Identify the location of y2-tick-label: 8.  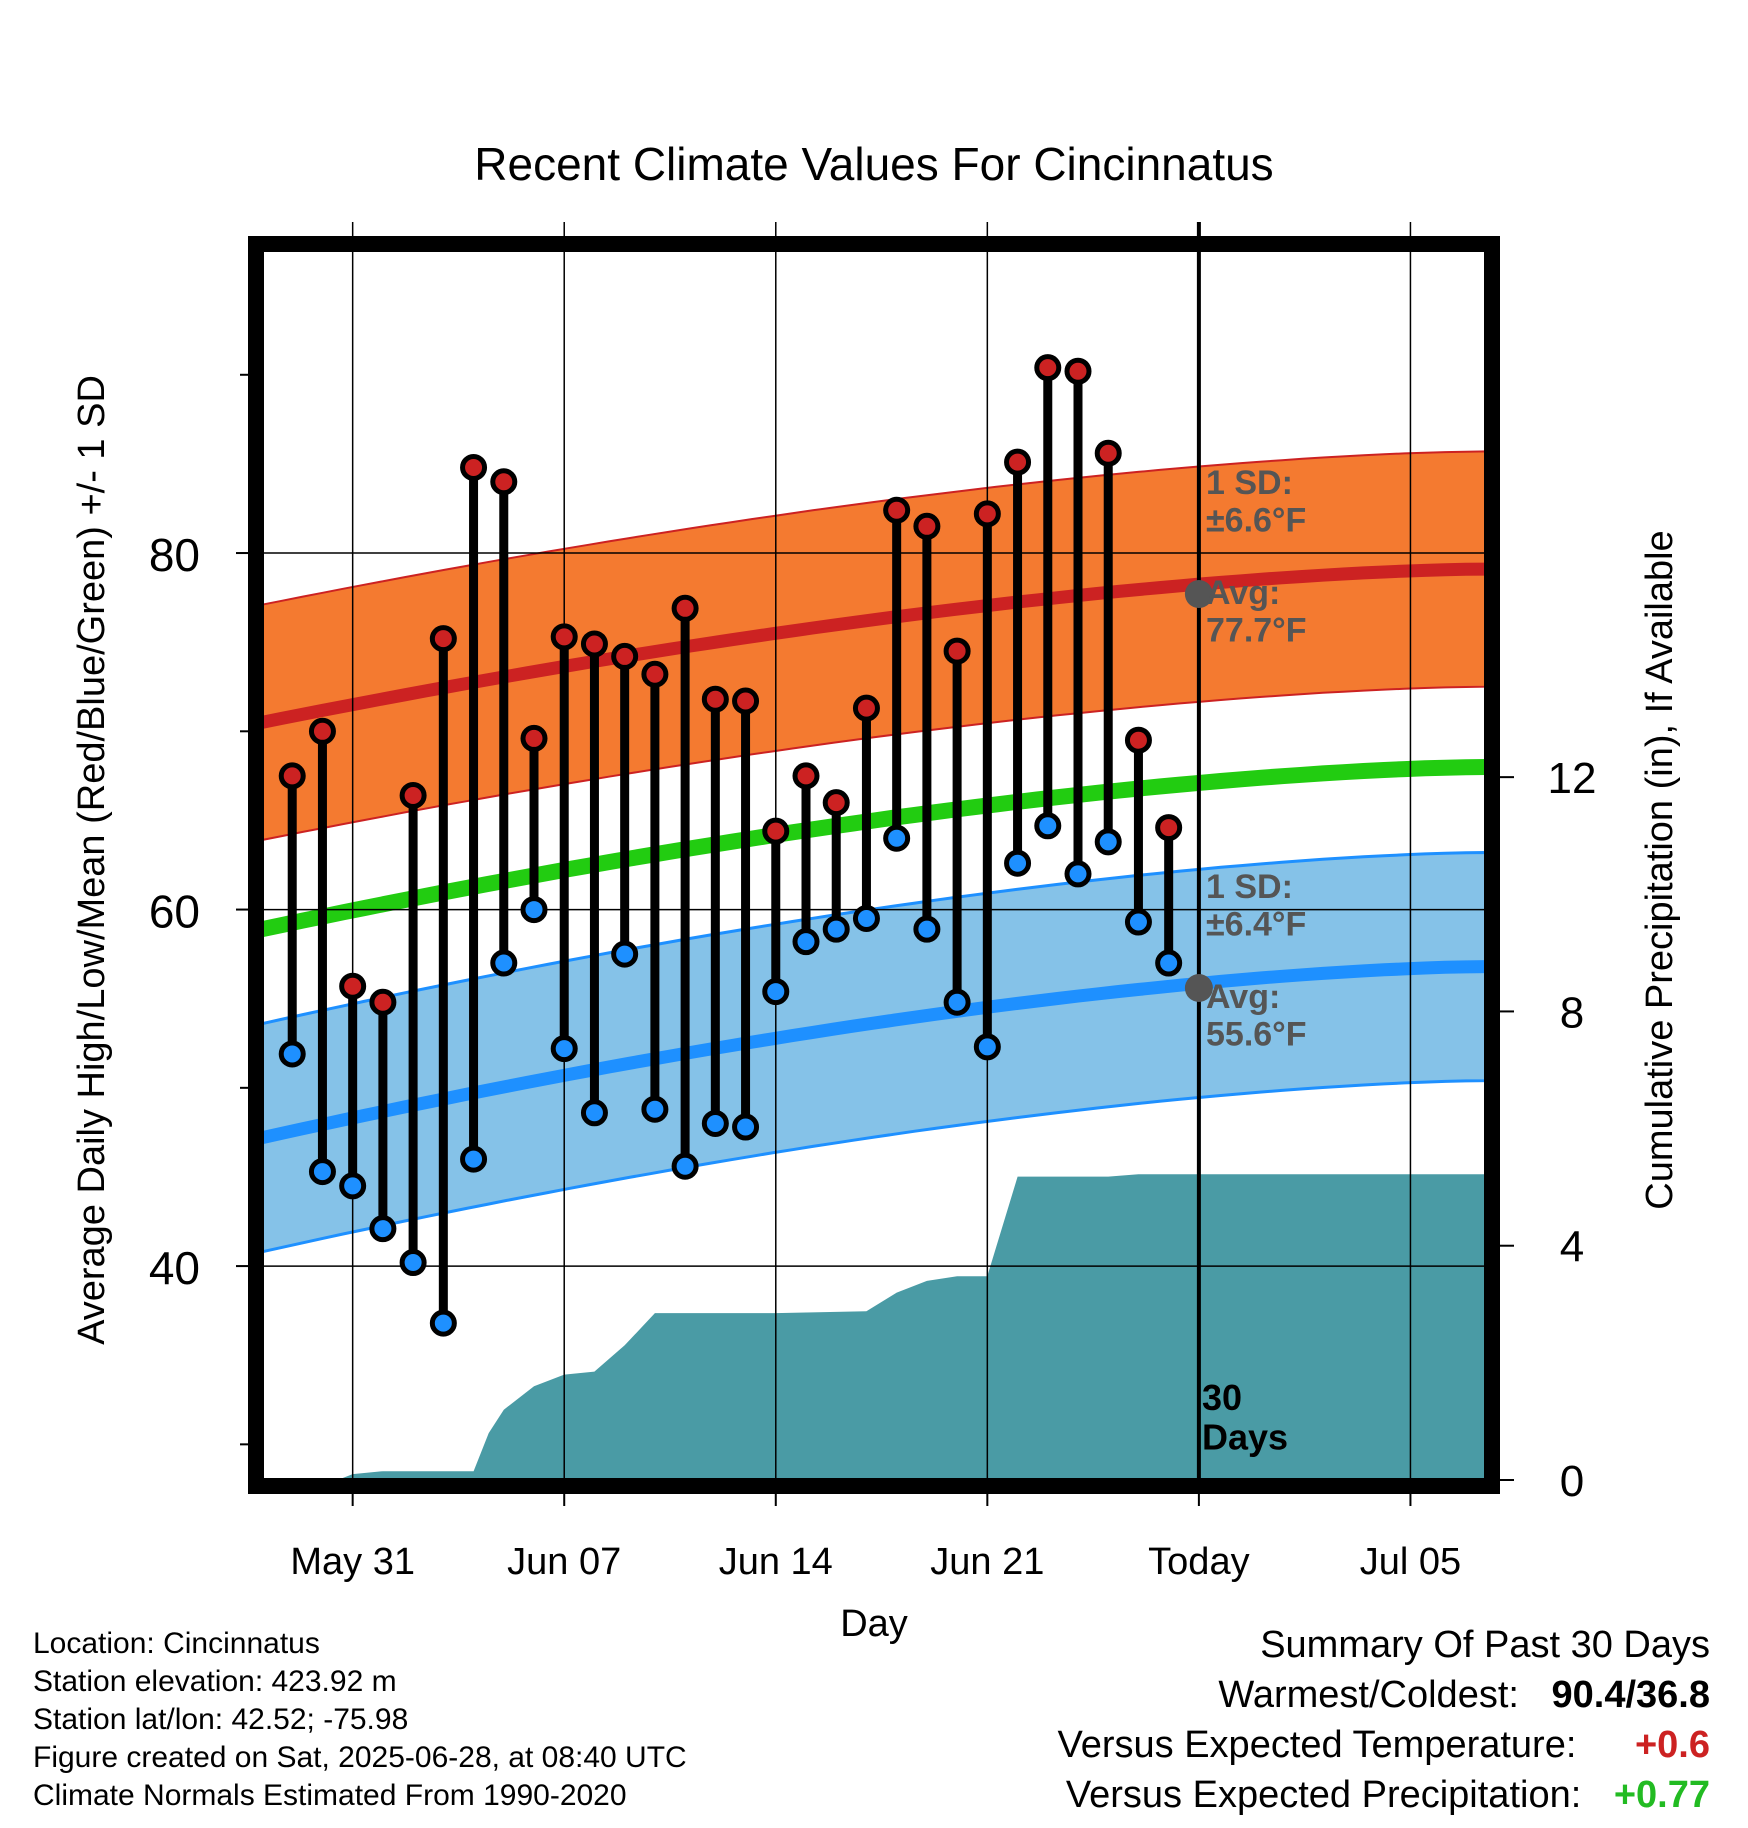
(1572, 1012).